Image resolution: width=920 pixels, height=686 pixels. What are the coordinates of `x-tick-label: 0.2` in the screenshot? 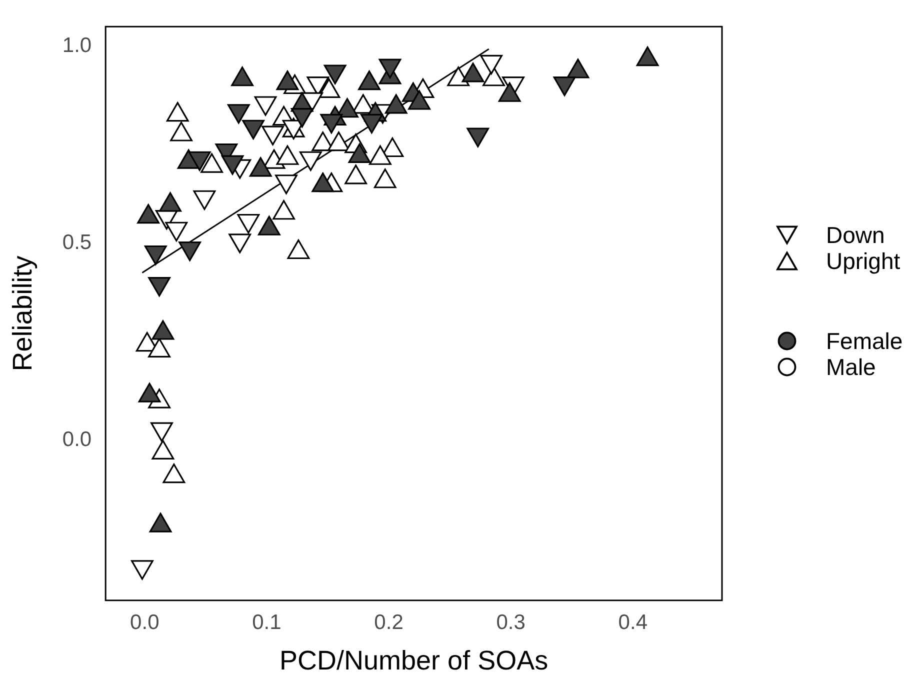 It's located at (389, 622).